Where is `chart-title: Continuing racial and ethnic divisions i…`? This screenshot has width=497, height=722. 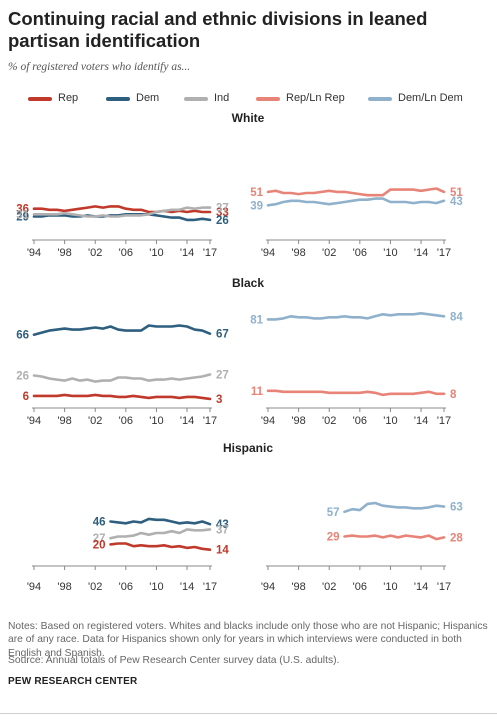
chart-title: Continuing racial and ethnic divisions i… is located at coordinates (218, 29).